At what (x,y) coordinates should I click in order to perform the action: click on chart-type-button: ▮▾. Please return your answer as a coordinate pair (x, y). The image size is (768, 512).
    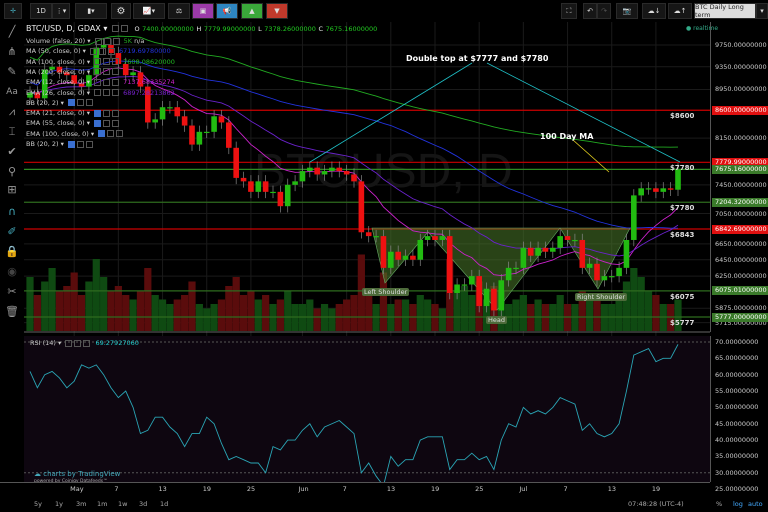
    Looking at the image, I should click on (91, 11).